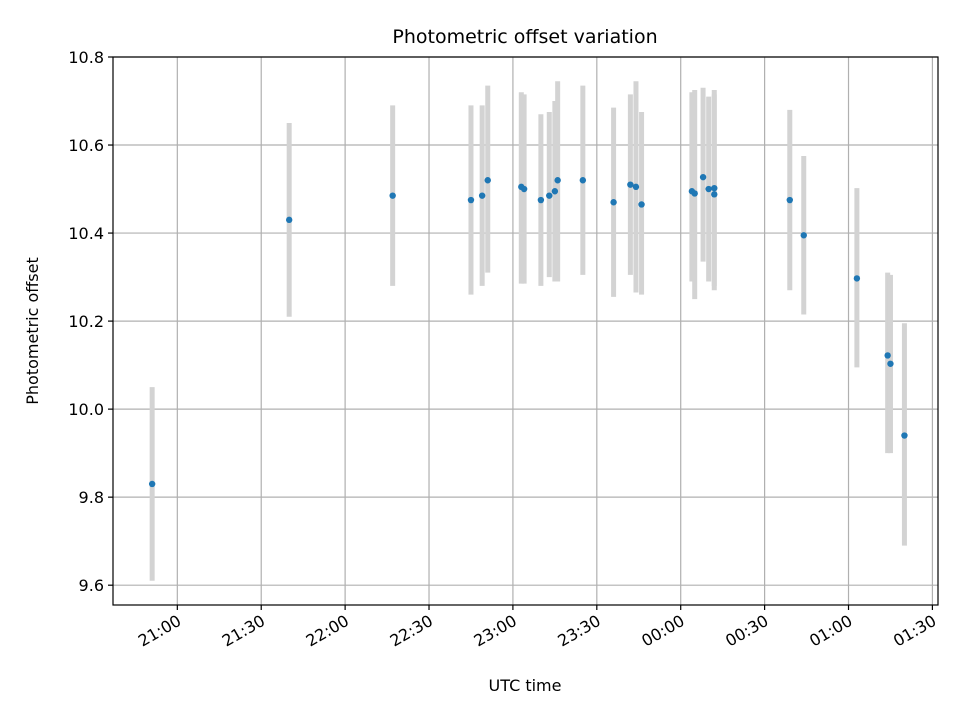 The width and height of the screenshot is (960, 720). Describe the element at coordinates (91, 585) in the screenshot. I see `y-tick-label: 9.6` at that location.